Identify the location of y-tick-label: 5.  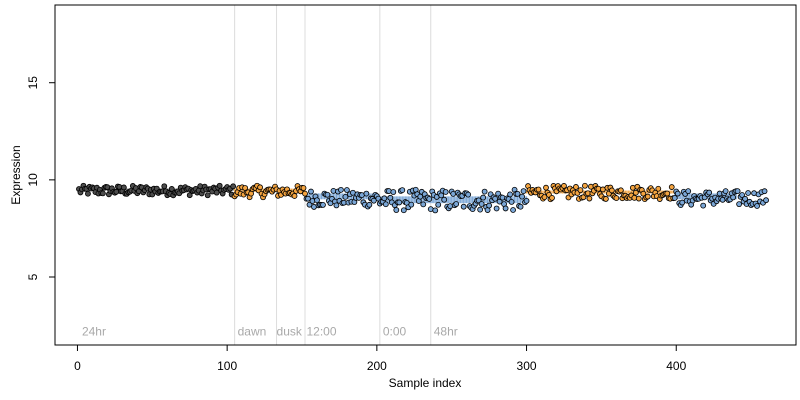
(33, 276).